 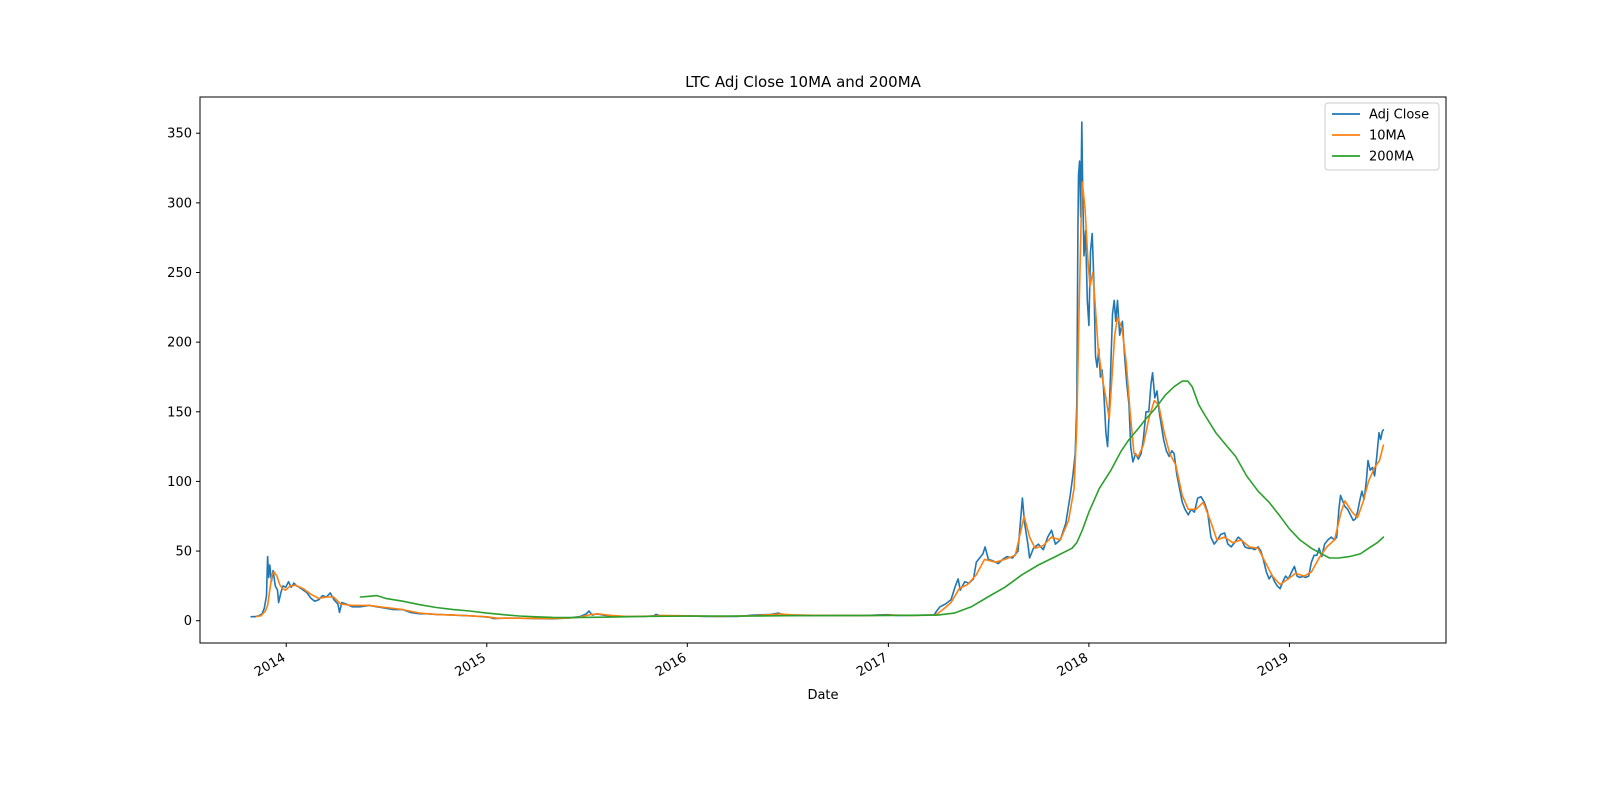 What do you see at coordinates (179, 343) in the screenshot?
I see `y-tick-label-4: 200` at bounding box center [179, 343].